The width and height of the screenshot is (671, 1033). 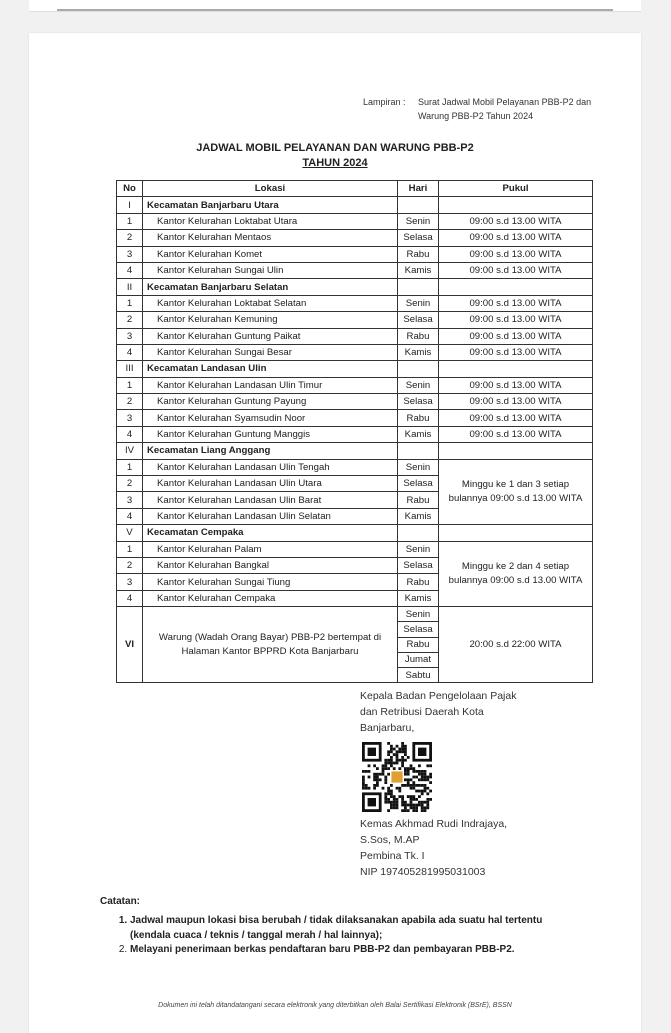 What do you see at coordinates (335, 163) in the screenshot?
I see `document-subtitle: TAHUN 2024` at bounding box center [335, 163].